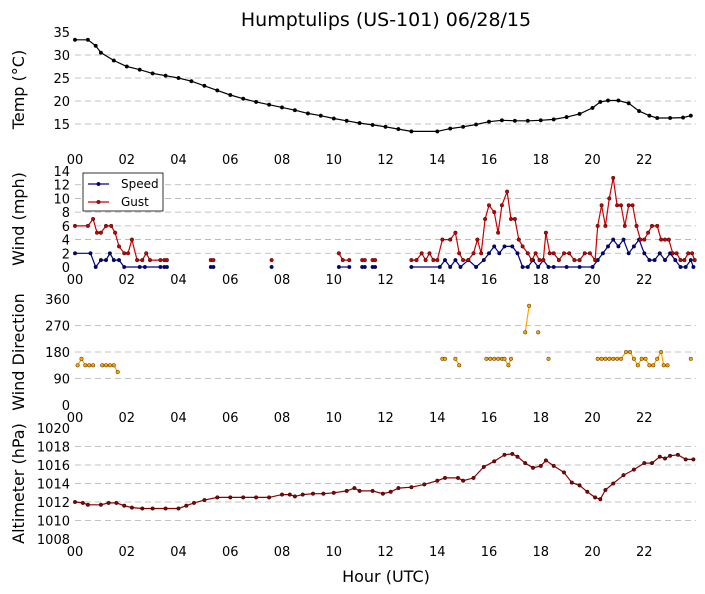  I want to click on y-tick-label: 6, so click(66, 227).